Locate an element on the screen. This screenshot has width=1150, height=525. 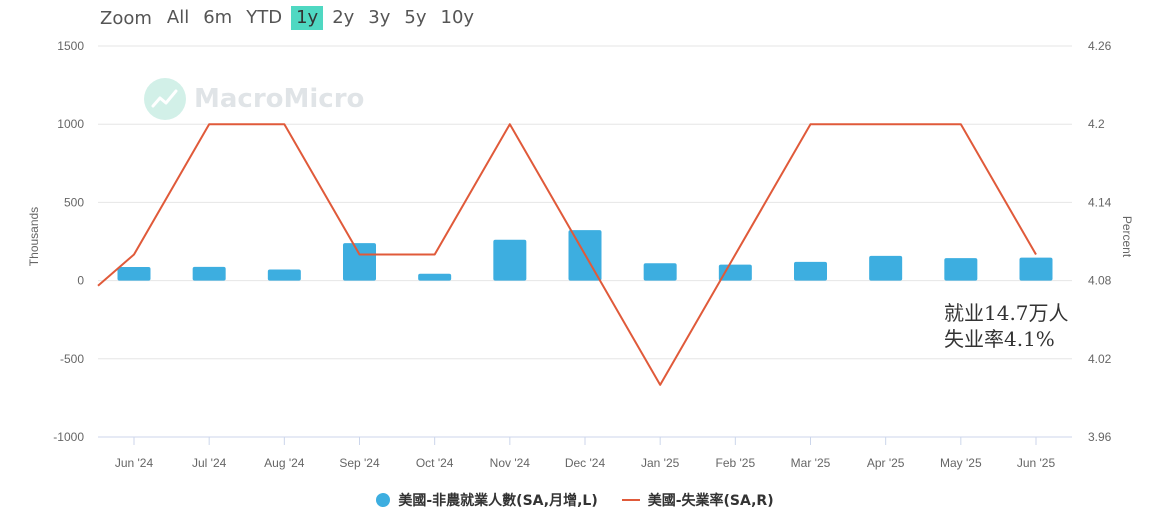
zoom-all-button: All is located at coordinates (178, 17).